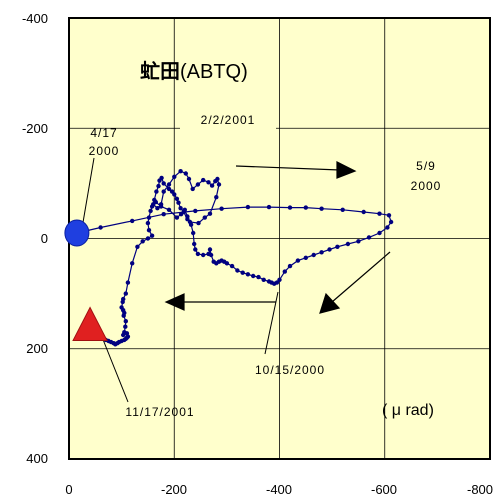 Image resolution: width=500 pixels, height=501 pixels. Describe the element at coordinates (77, 233) in the screenshot. I see `start-marker` at that location.